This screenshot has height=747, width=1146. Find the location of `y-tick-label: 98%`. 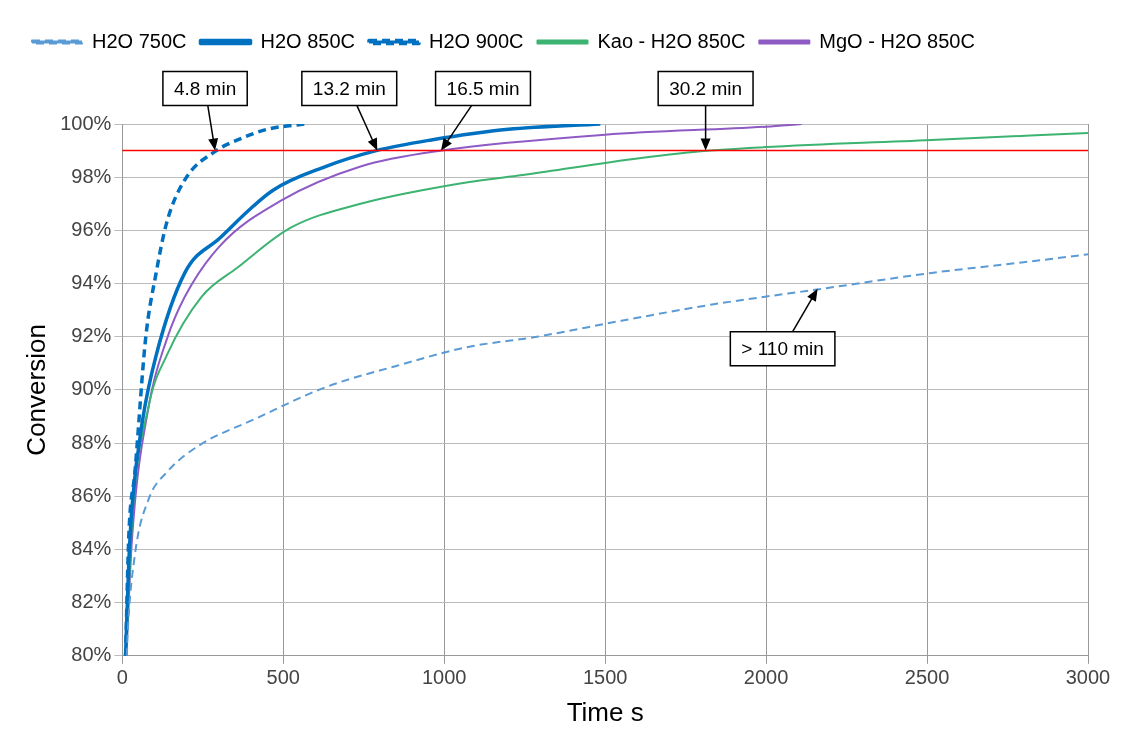

y-tick-label: 98% is located at coordinates (91, 175).